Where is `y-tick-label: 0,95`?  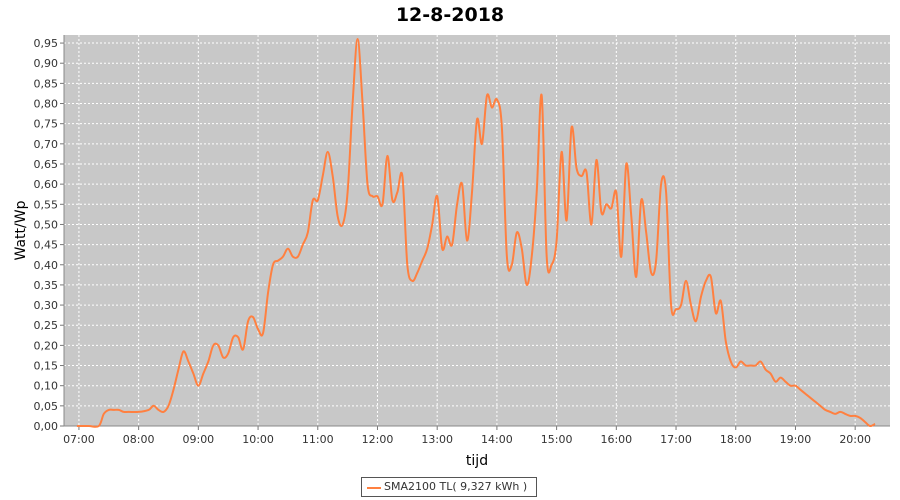 y-tick-label: 0,95 is located at coordinates (46, 43).